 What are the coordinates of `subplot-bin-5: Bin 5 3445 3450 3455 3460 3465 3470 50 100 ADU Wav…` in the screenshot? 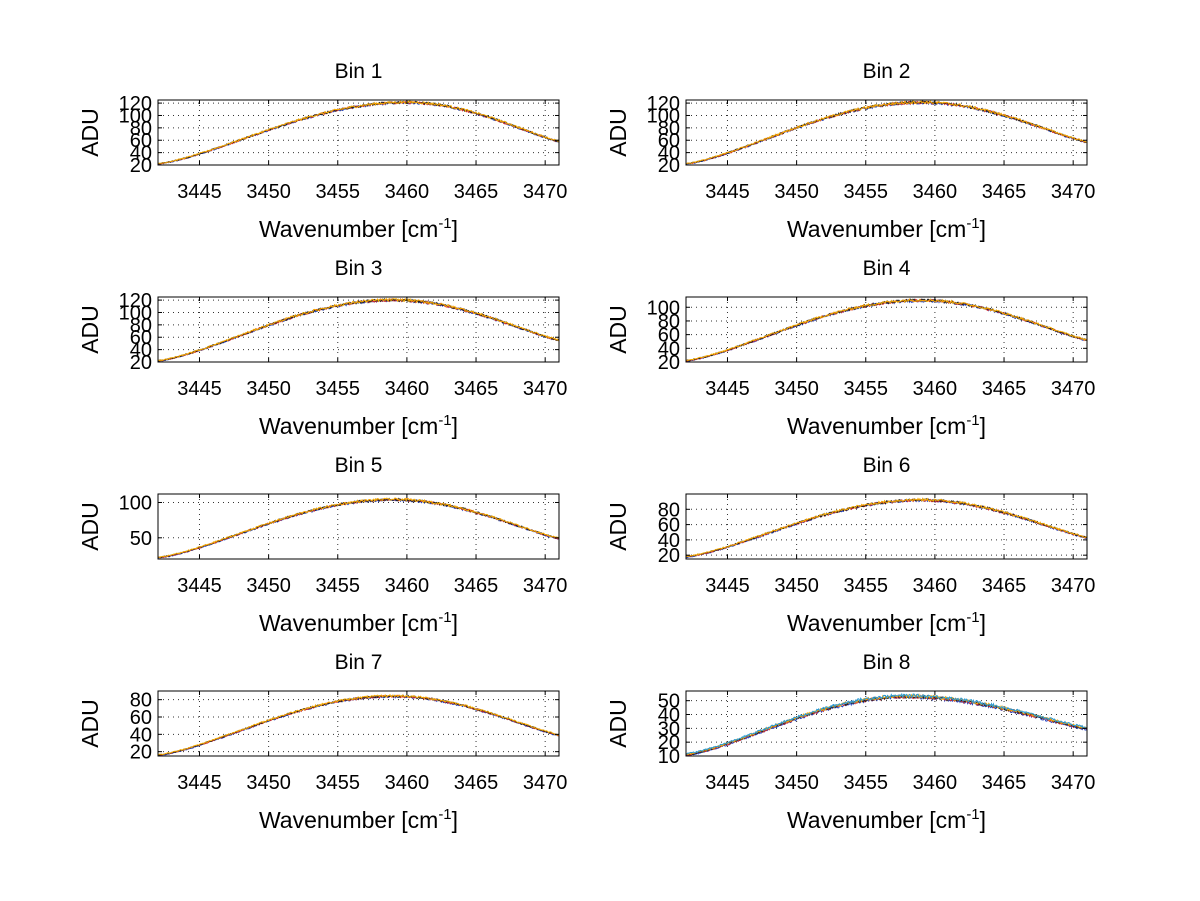 It's located at (322, 545).